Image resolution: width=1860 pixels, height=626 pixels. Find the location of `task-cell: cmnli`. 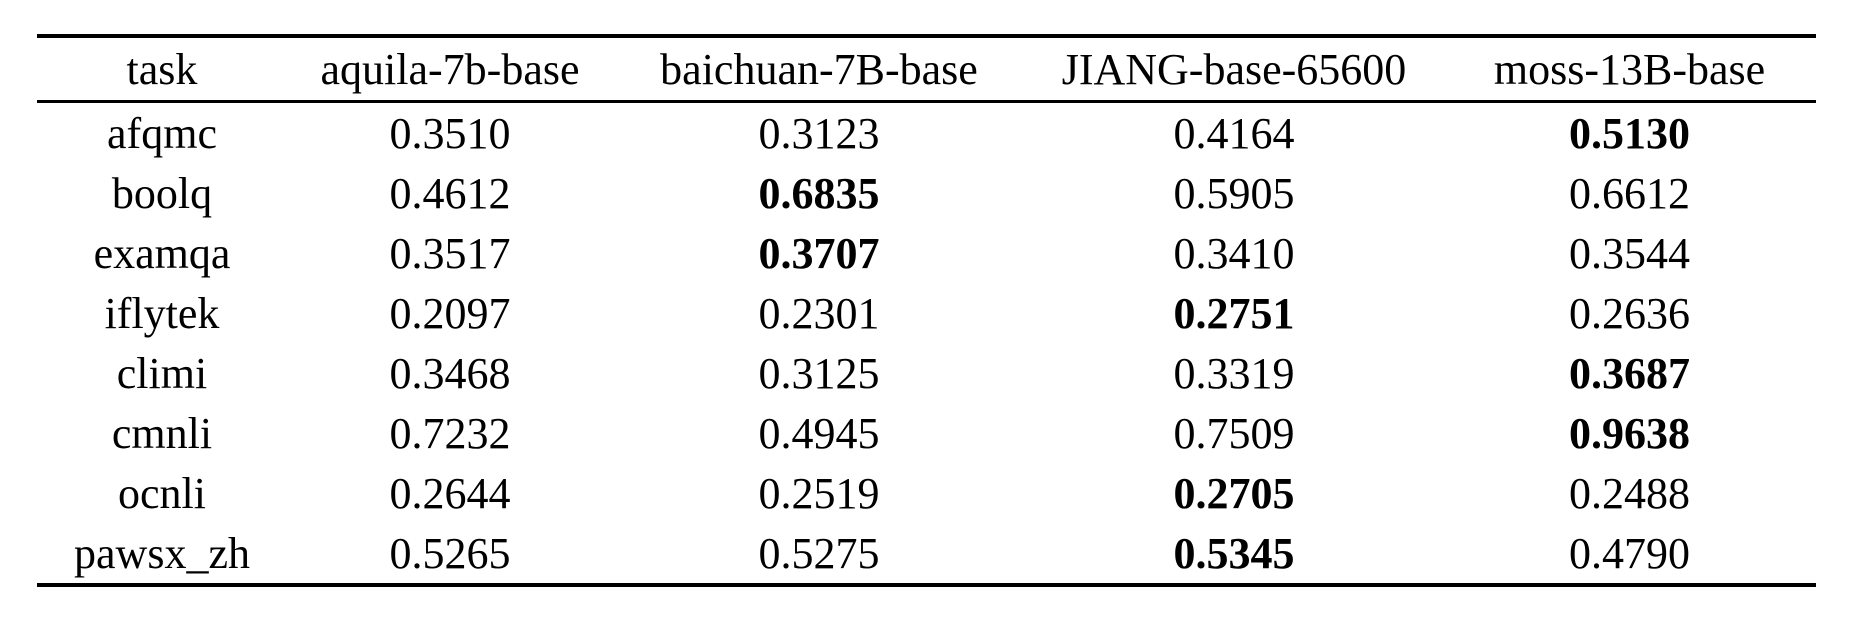

task-cell: cmnli is located at coordinates (162, 433).